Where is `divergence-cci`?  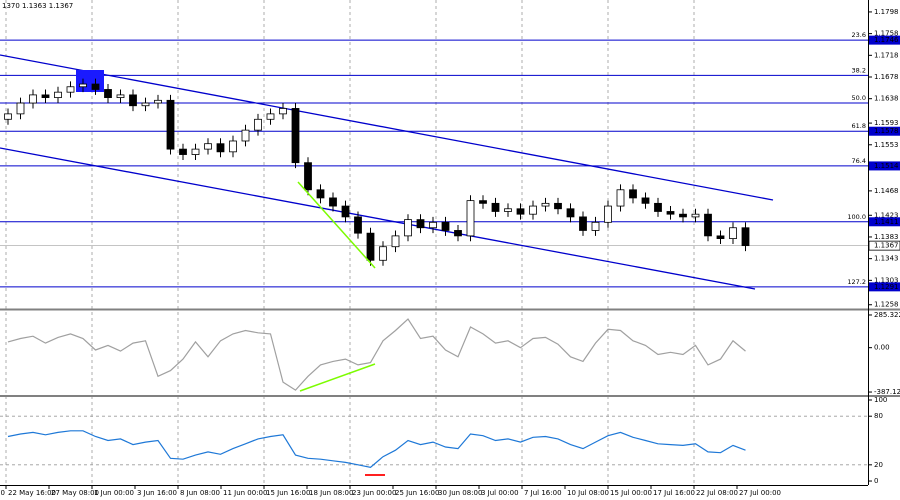
divergence-cci is located at coordinates (337, 377).